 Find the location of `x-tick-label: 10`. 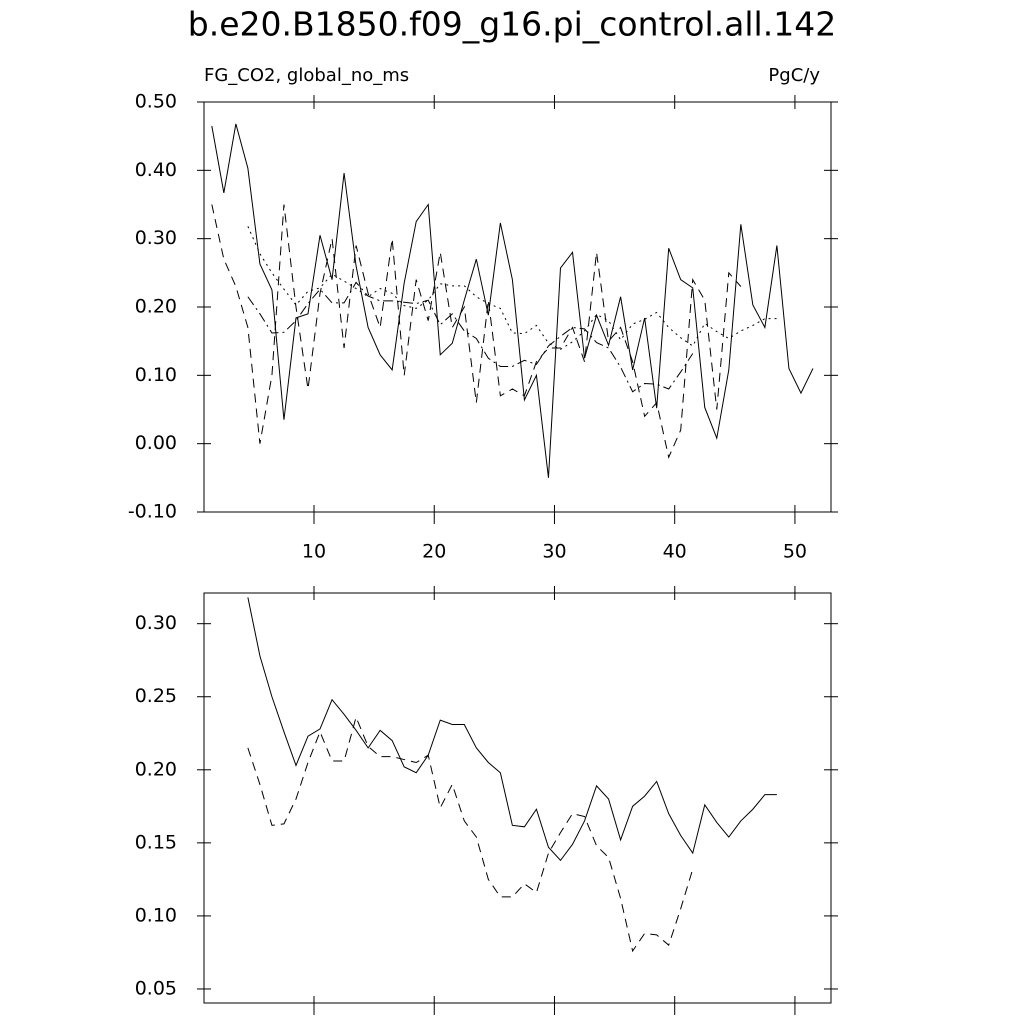

x-tick-label: 10 is located at coordinates (314, 552).